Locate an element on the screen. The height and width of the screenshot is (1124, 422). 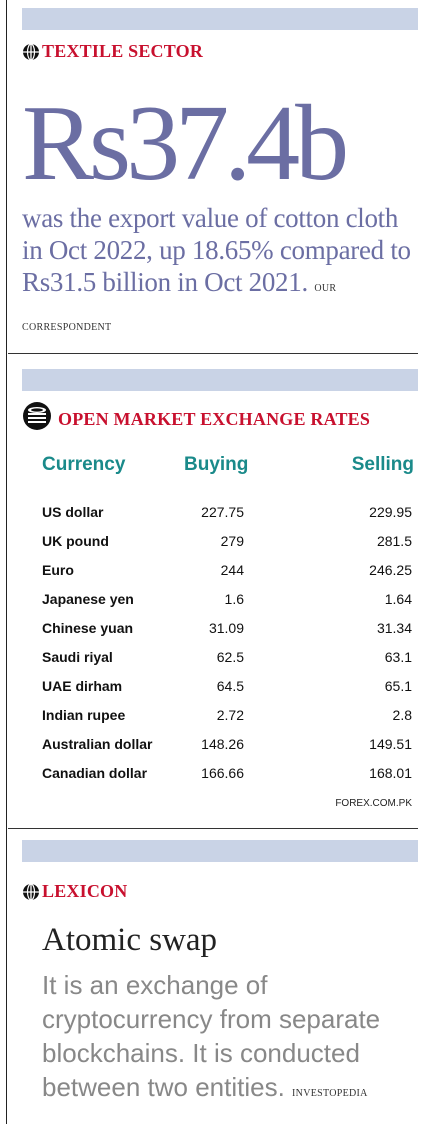
table-row: Canadian dollar 166.66 168.01 is located at coordinates (219, 778).